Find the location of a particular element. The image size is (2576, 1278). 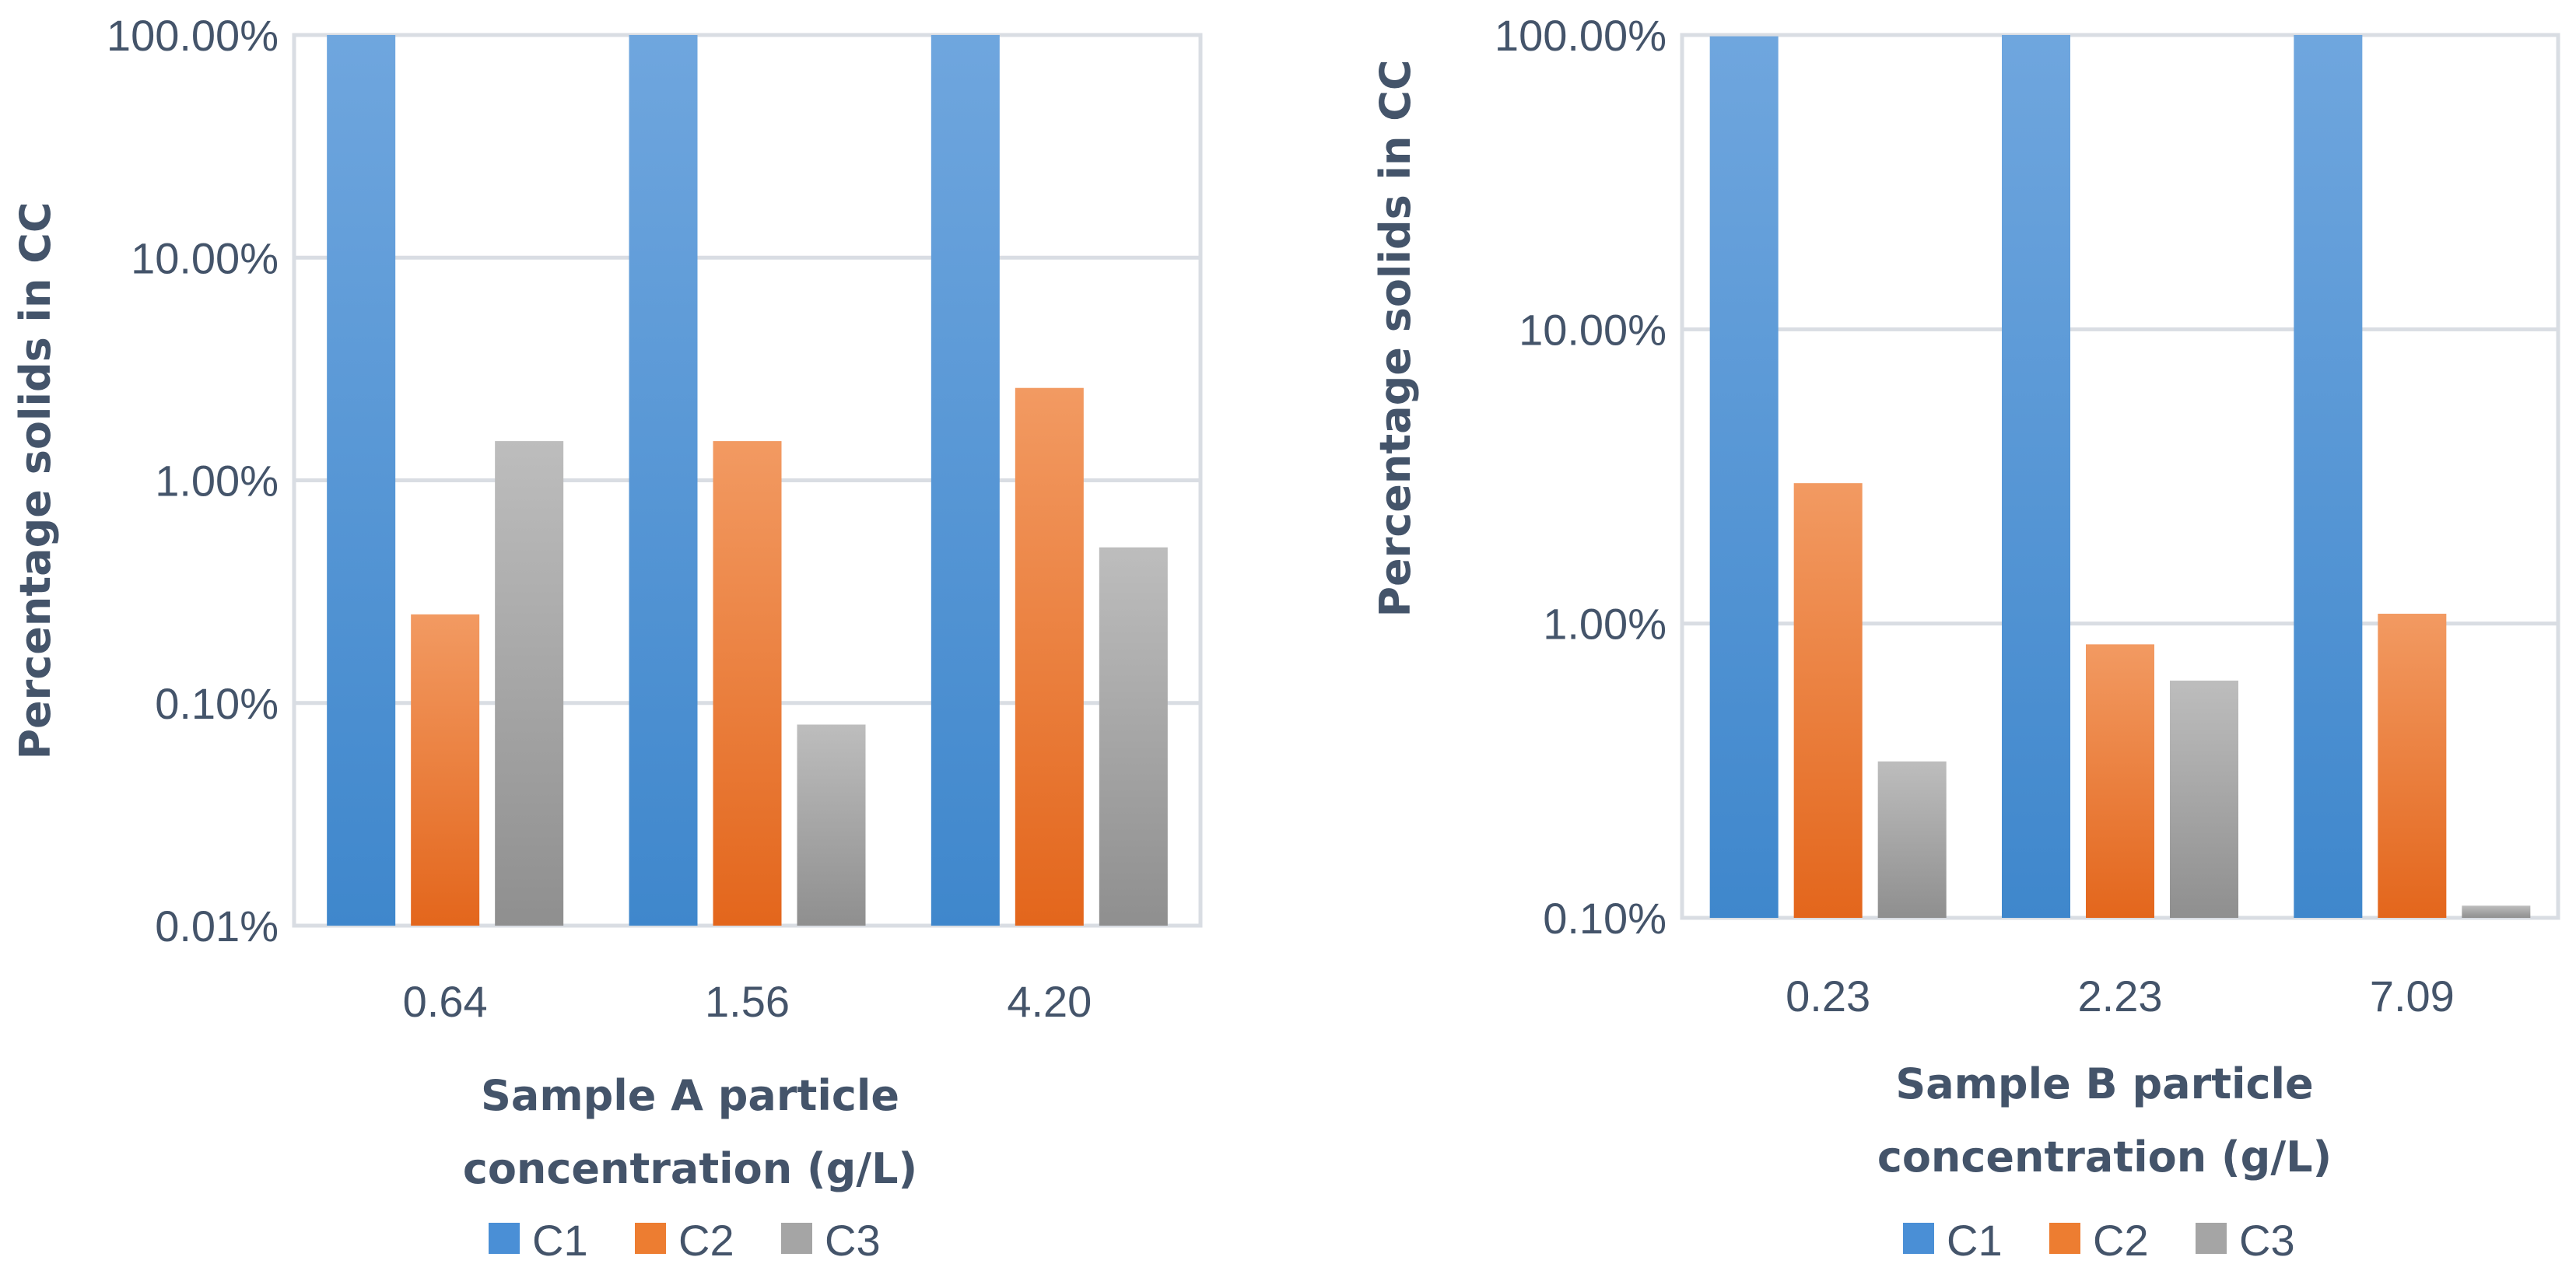

chart-b-x-axis-title-line2: concentration (g/L) is located at coordinates (2104, 1157).